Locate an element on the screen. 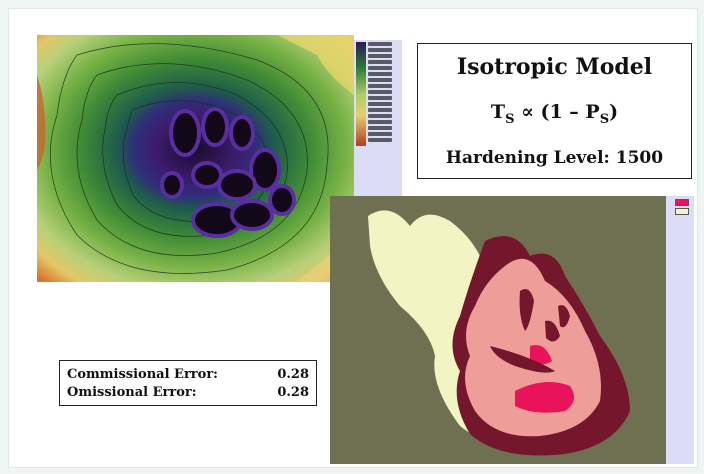 Image resolution: width=704 pixels, height=474 pixels. class-legend-panel is located at coordinates (680, 330).